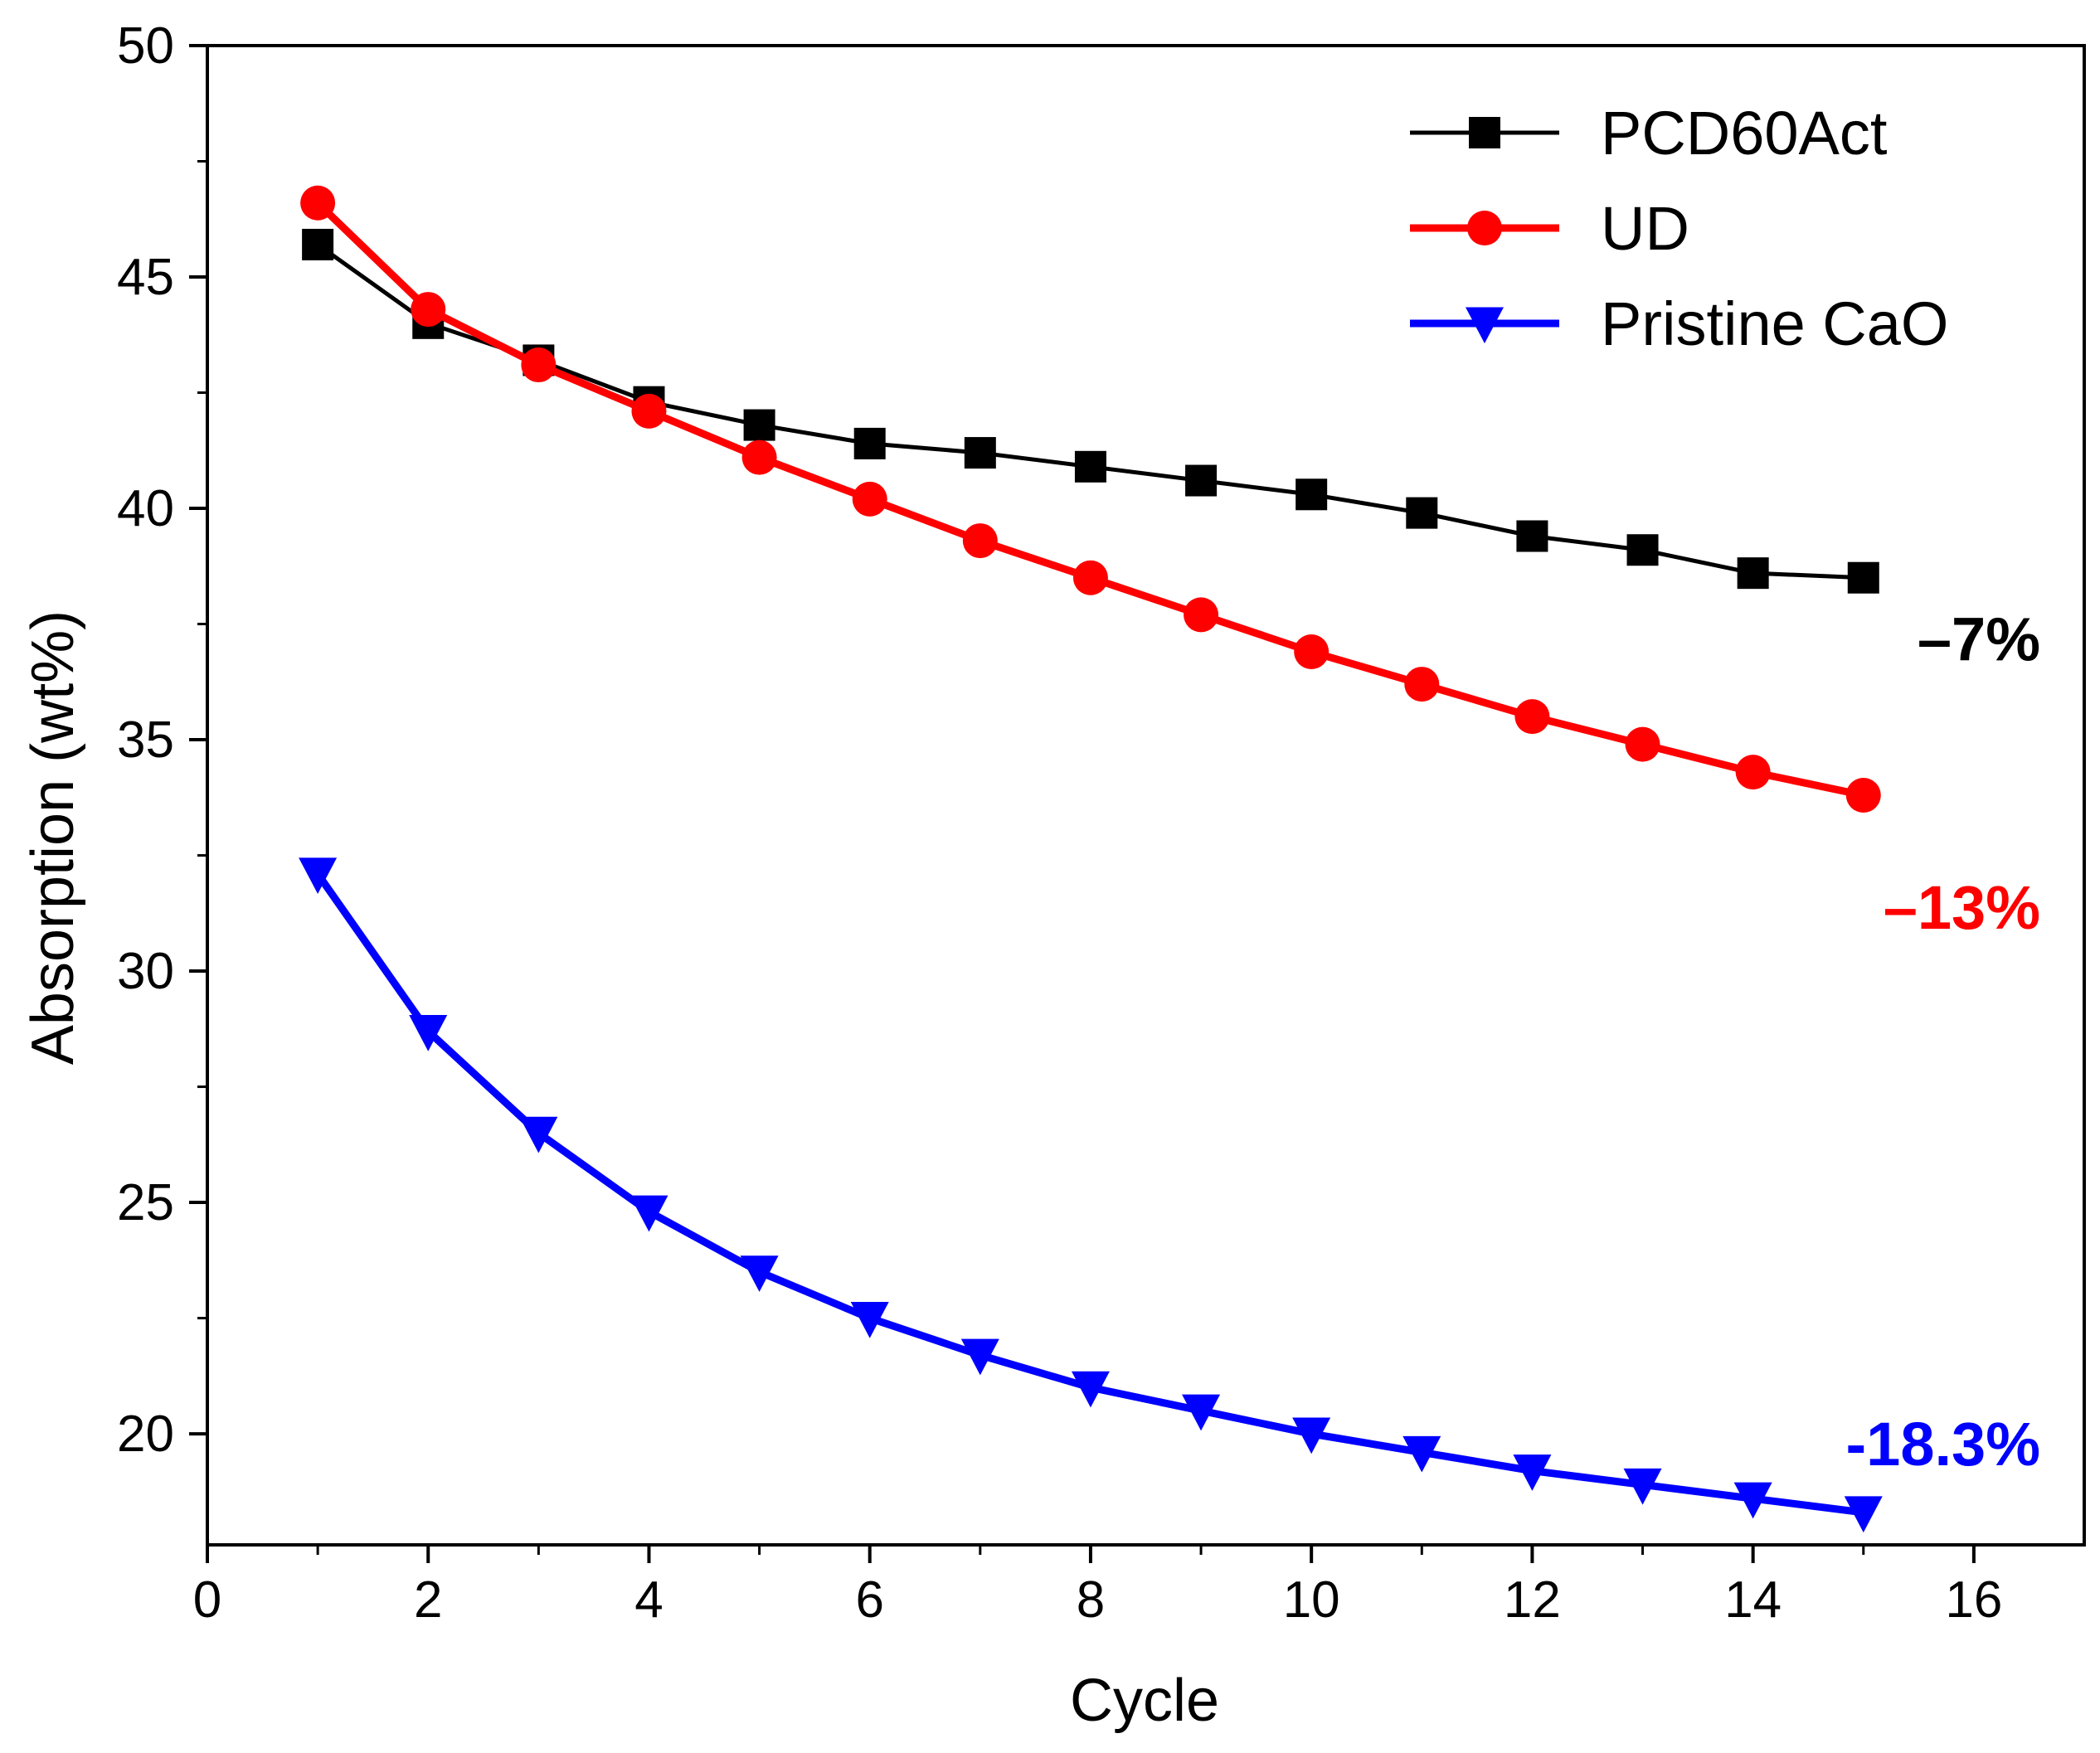 The height and width of the screenshot is (1753, 2100). What do you see at coordinates (1549, 228) in the screenshot?
I see `legend-item: UD` at bounding box center [1549, 228].